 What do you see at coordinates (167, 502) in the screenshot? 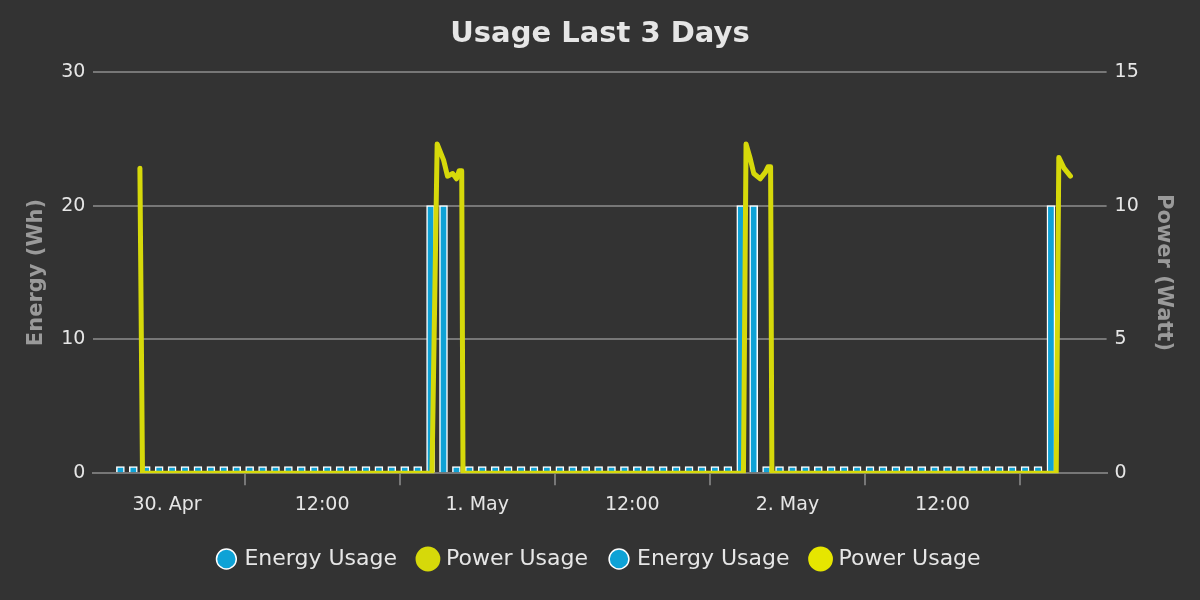
I see `x-tick-label: 30. Apr` at bounding box center [167, 502].